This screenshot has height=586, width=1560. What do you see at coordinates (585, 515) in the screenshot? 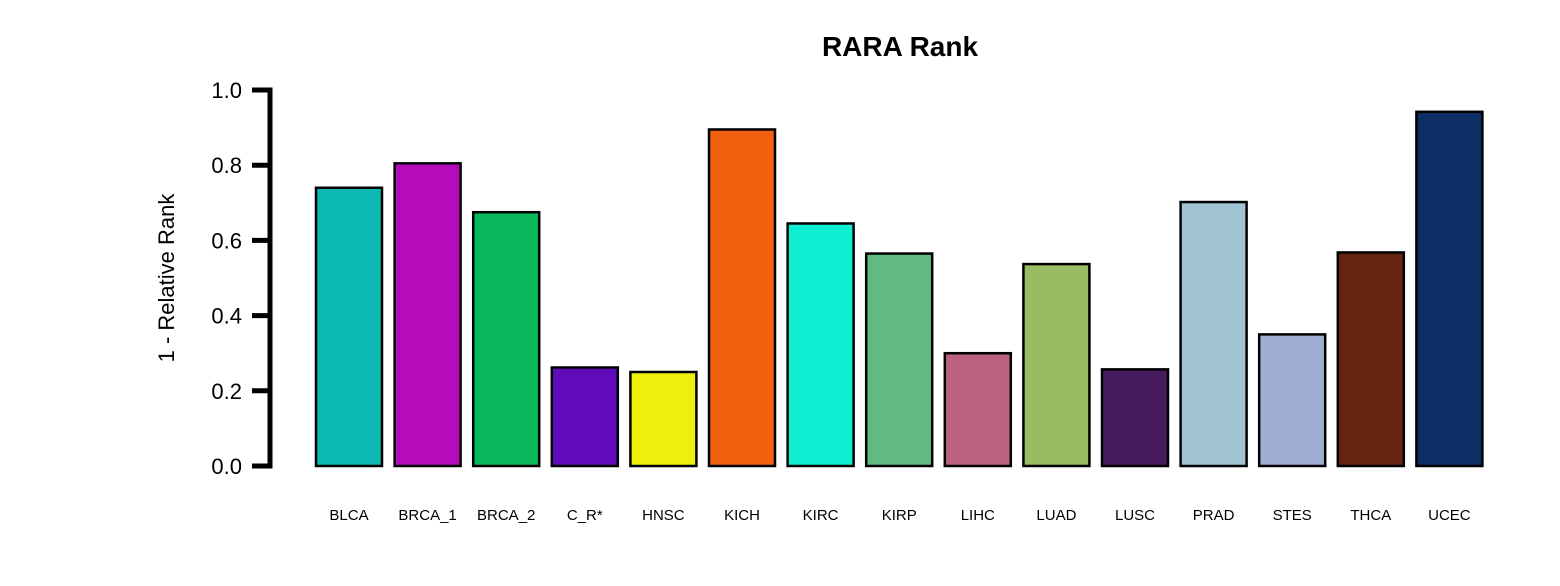
I see `x-tick-label: C_R*` at bounding box center [585, 515].